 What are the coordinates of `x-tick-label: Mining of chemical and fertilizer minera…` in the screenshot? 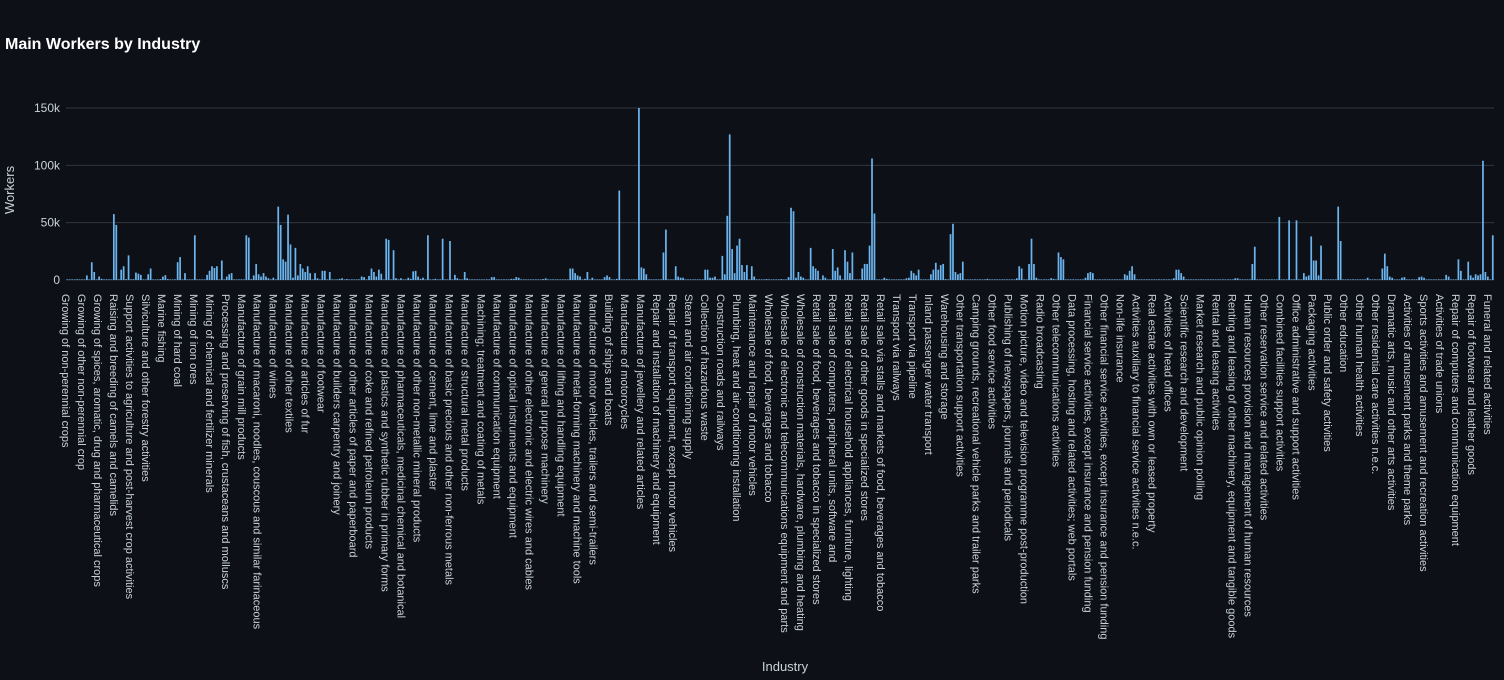 It's located at (209, 393).